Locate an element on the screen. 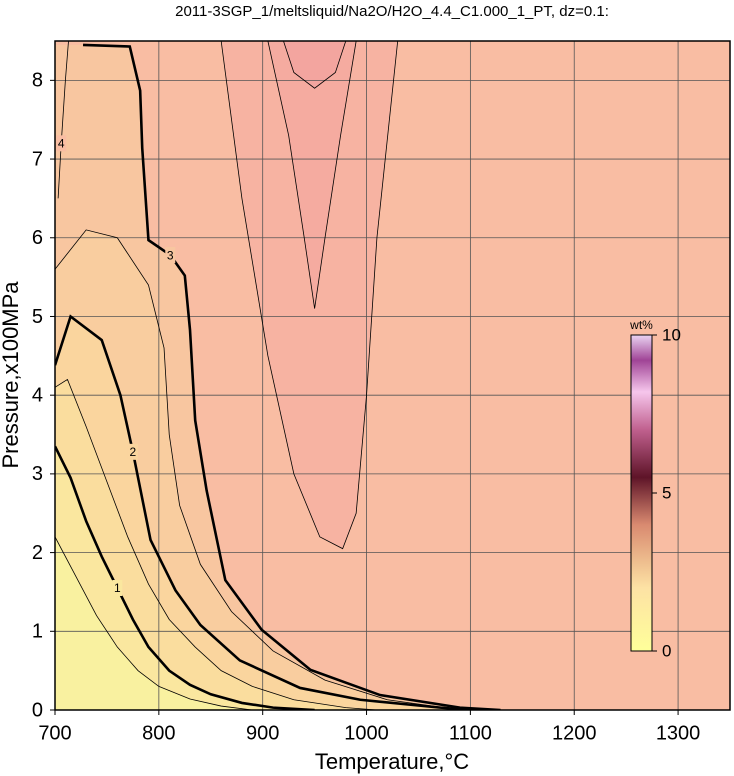 This screenshot has width=734, height=776. y-tick-label: 0 is located at coordinates (37, 710).